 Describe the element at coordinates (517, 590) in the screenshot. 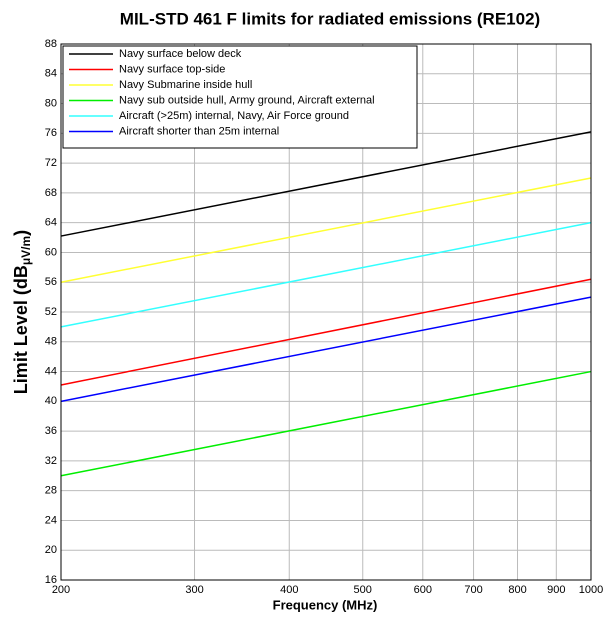

I see `x-tick-label: 800` at that location.